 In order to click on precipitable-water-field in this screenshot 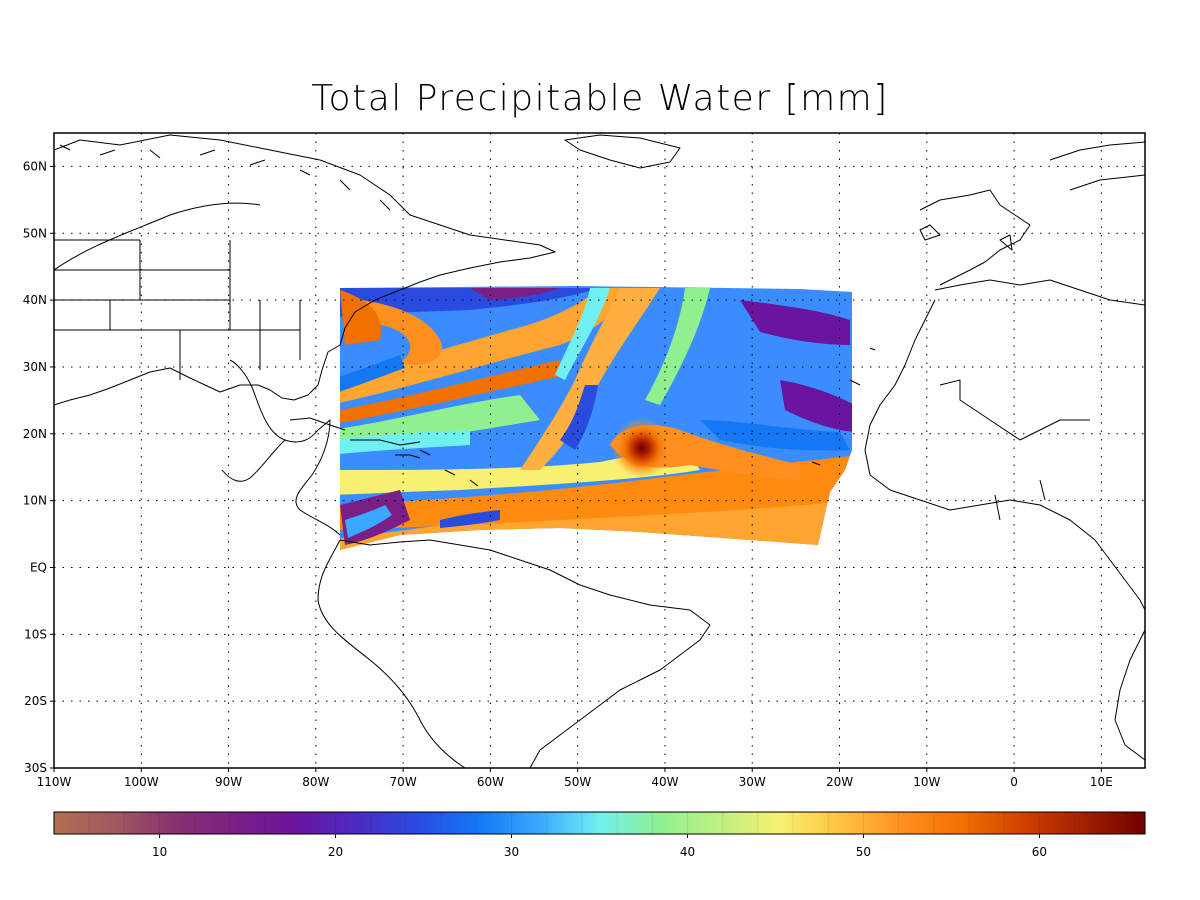, I will do `click(596, 418)`.